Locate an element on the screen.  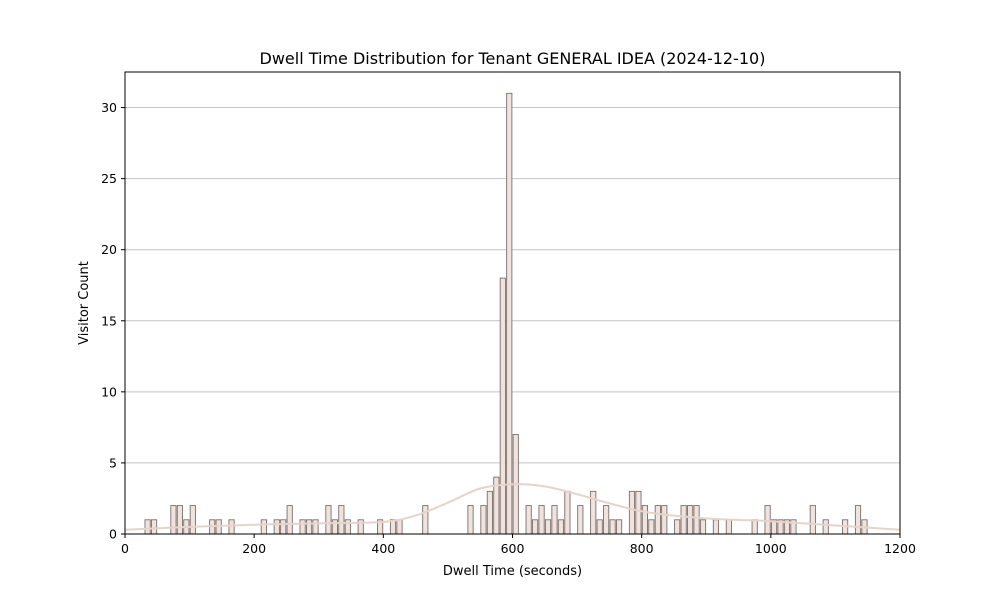
x-tick-label: 600 is located at coordinates (513, 548).